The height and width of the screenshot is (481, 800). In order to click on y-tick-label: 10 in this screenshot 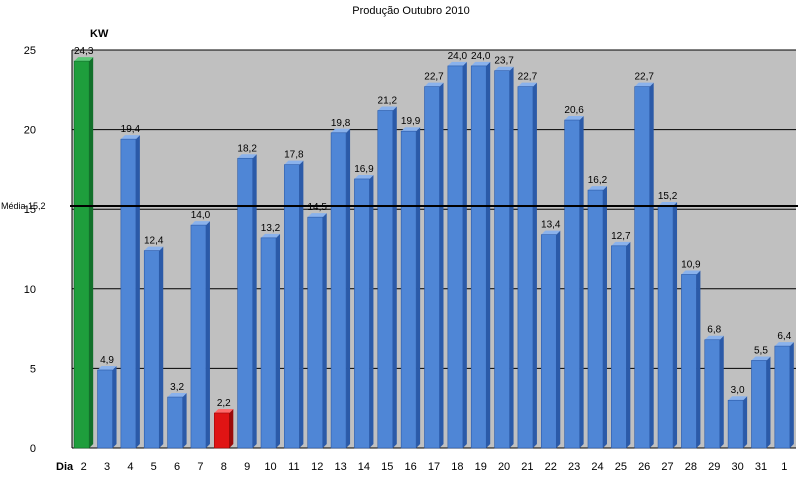, I will do `click(30, 290)`.